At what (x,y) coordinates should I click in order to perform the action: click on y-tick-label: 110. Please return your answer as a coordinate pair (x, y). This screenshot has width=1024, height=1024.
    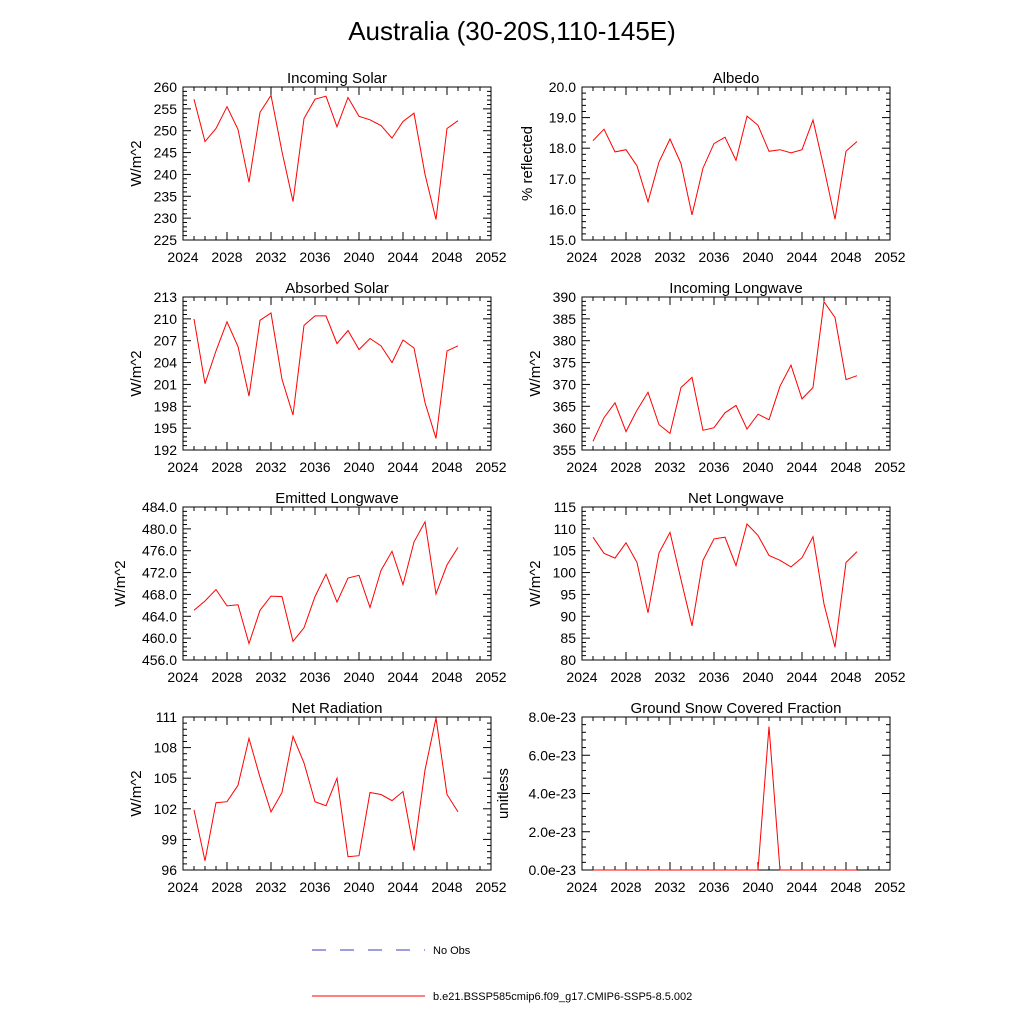
    Looking at the image, I should click on (565, 529).